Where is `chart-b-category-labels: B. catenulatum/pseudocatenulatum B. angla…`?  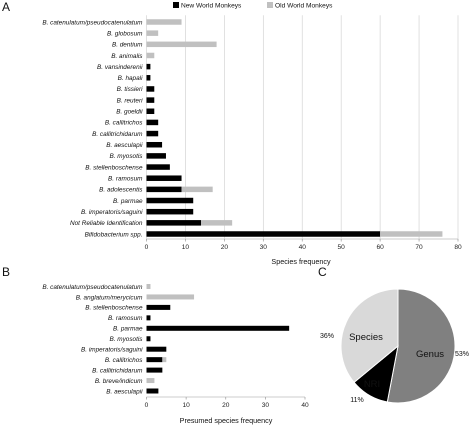
chart-b-category-labels: B. catenulatum/pseudocatenulatum B. angla… is located at coordinates (92, 340).